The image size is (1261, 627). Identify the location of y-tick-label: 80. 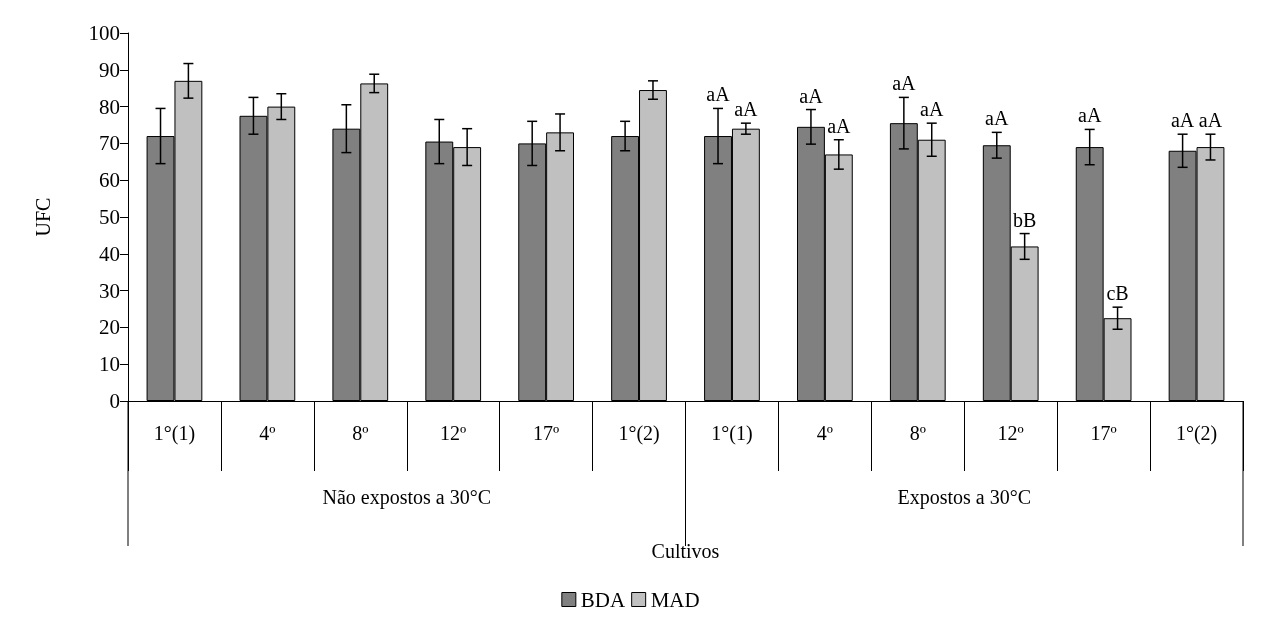
(109, 106).